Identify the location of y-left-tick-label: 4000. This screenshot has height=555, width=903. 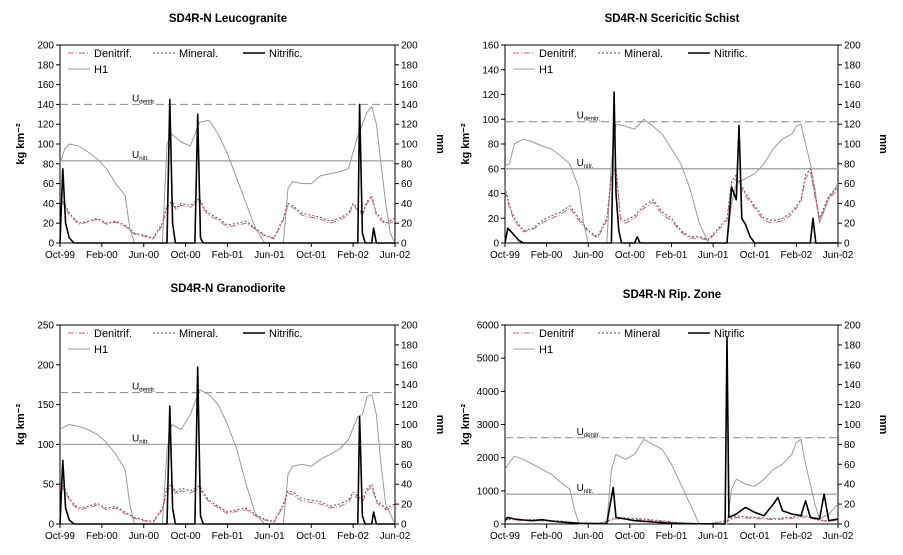
(488, 392).